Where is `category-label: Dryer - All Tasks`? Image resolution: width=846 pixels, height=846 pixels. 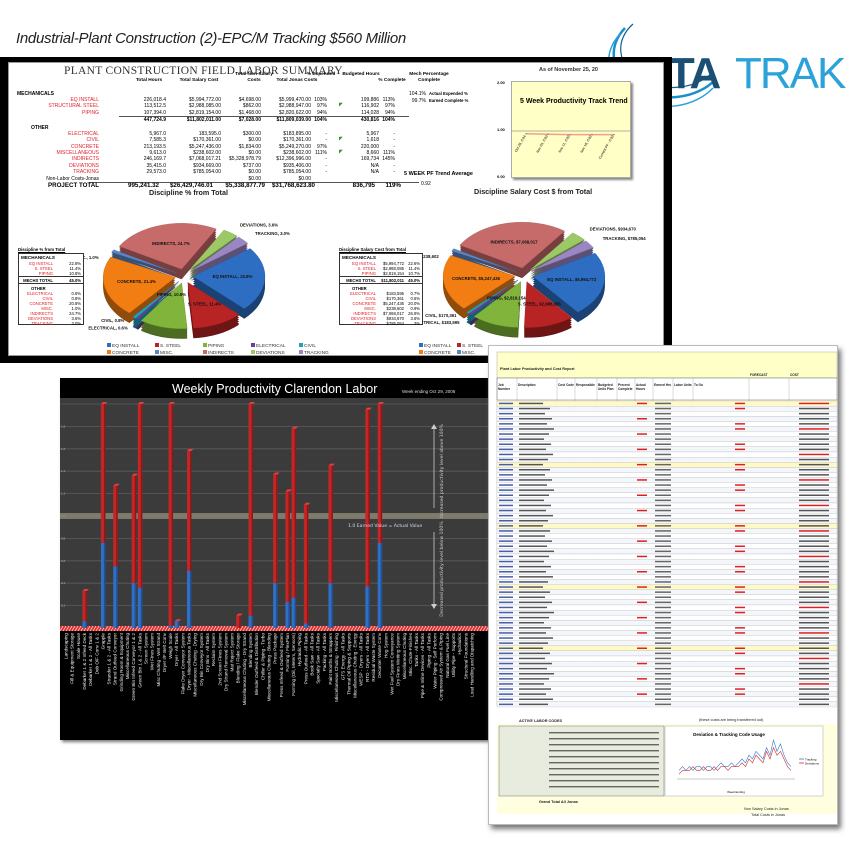
category-label: Dryer - All Tasks is located at coordinates (176, 649).